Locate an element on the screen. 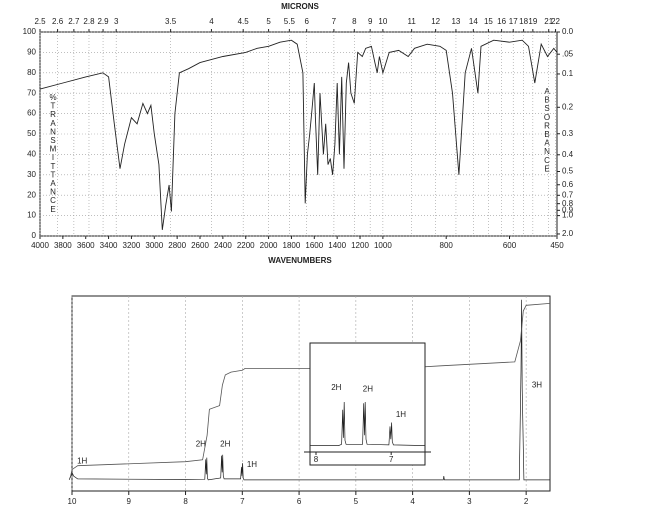 This screenshot has height=515, width=650. x2-tick-label: 12 is located at coordinates (435, 21).